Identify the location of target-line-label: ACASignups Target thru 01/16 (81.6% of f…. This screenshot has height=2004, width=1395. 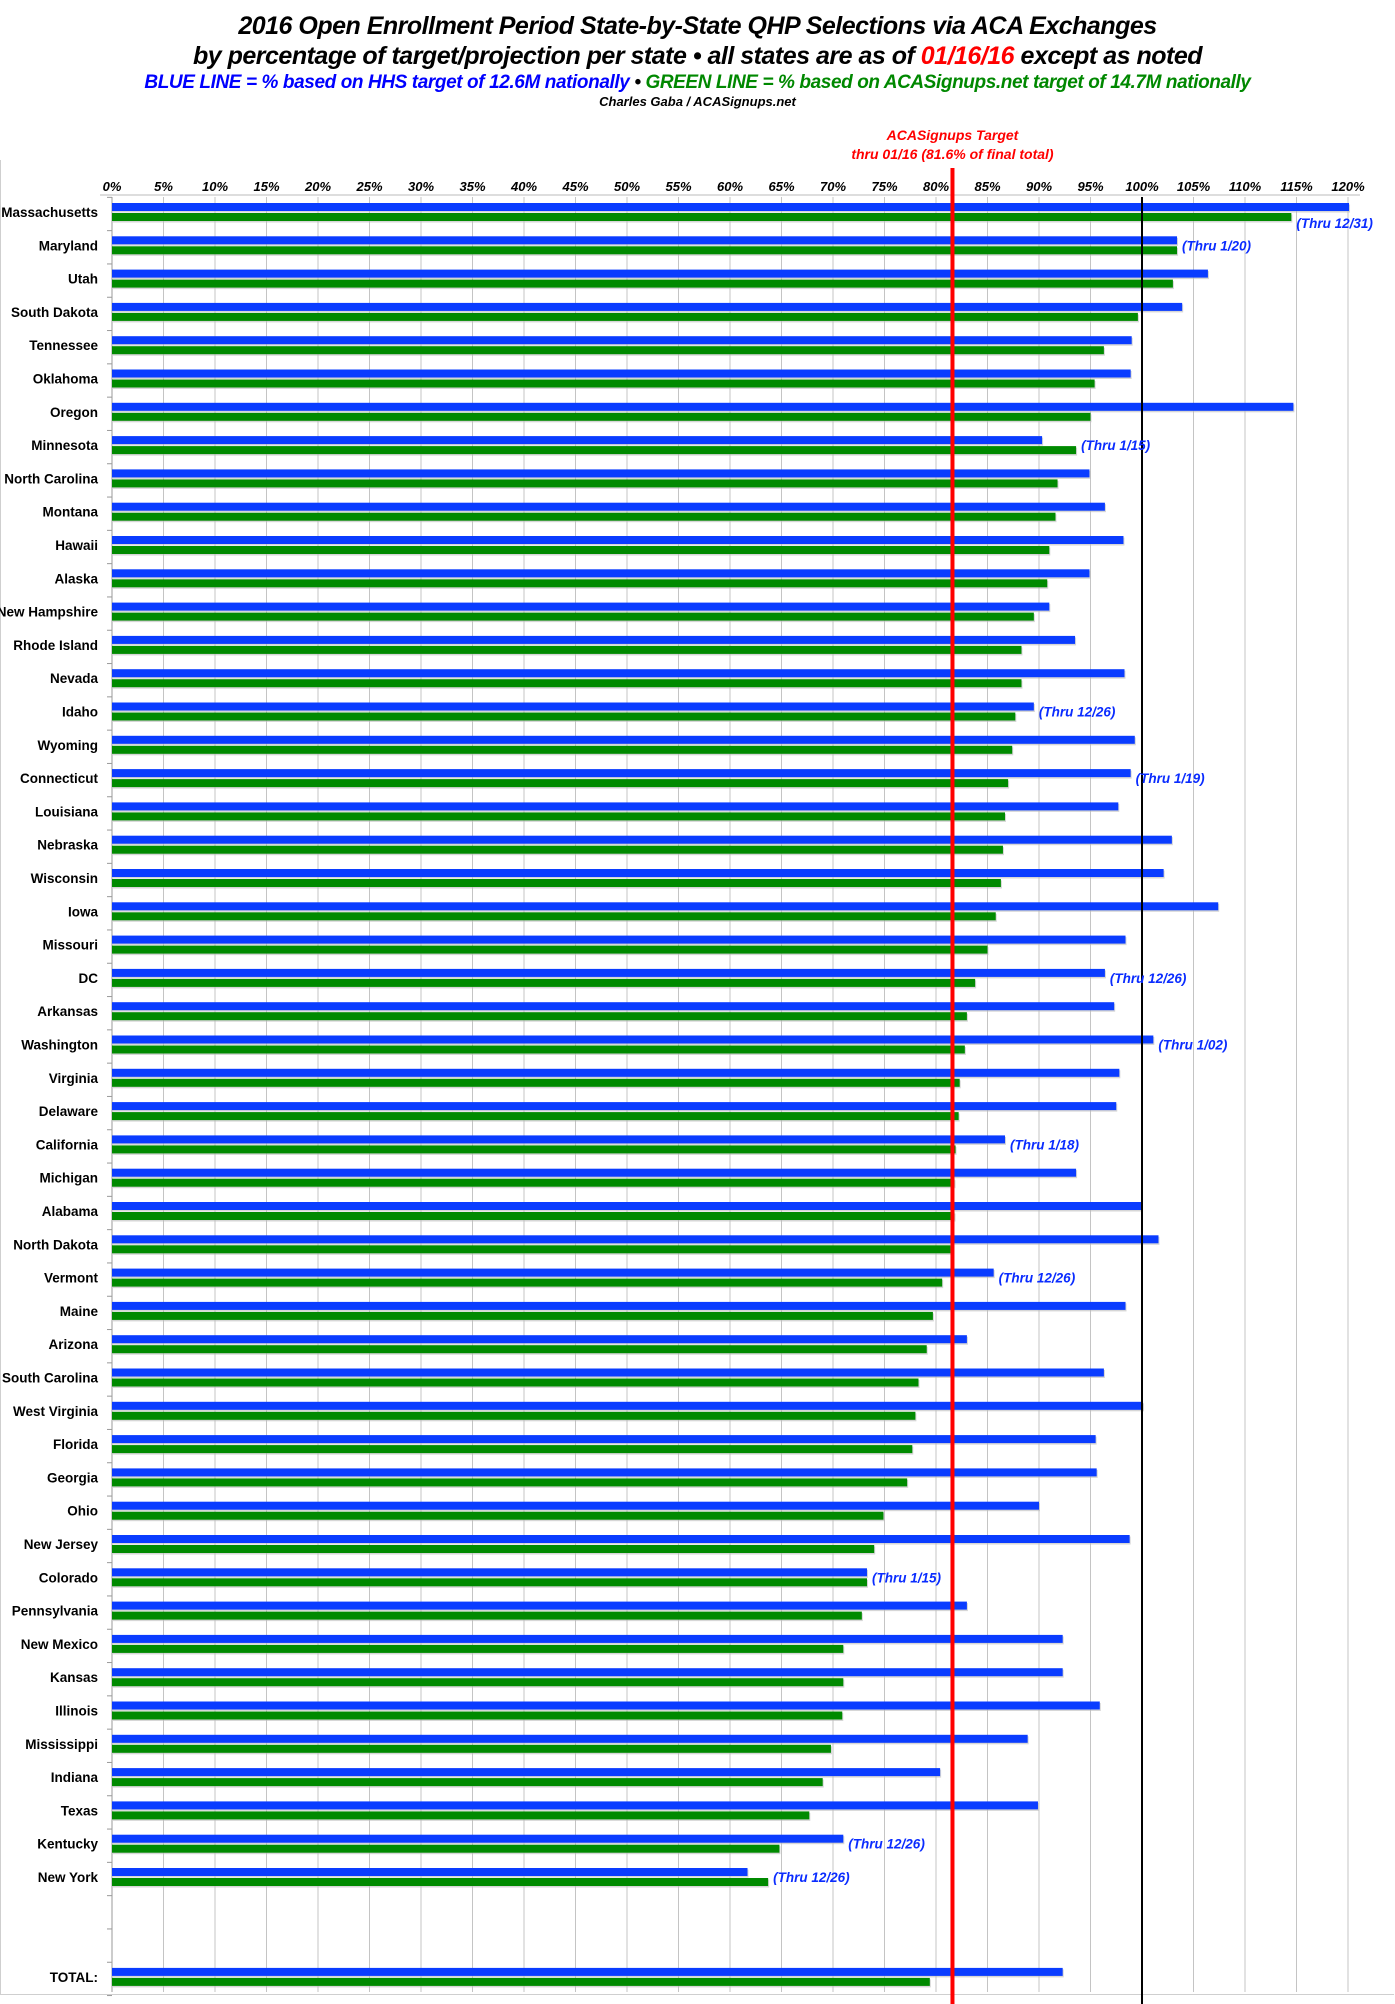
(952, 145).